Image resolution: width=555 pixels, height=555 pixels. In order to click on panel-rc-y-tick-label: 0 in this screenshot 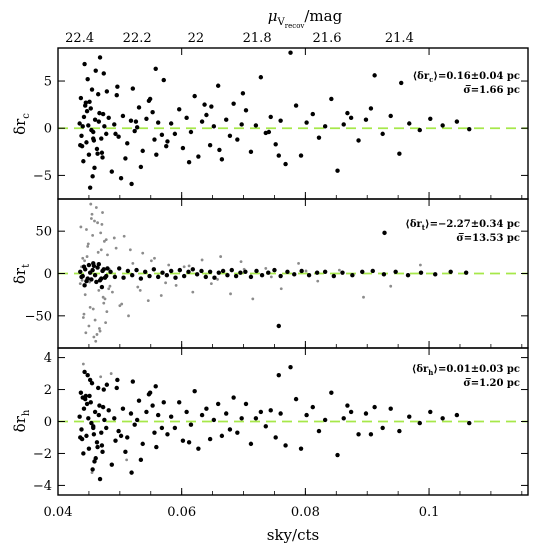, I will do `click(48, 129)`.